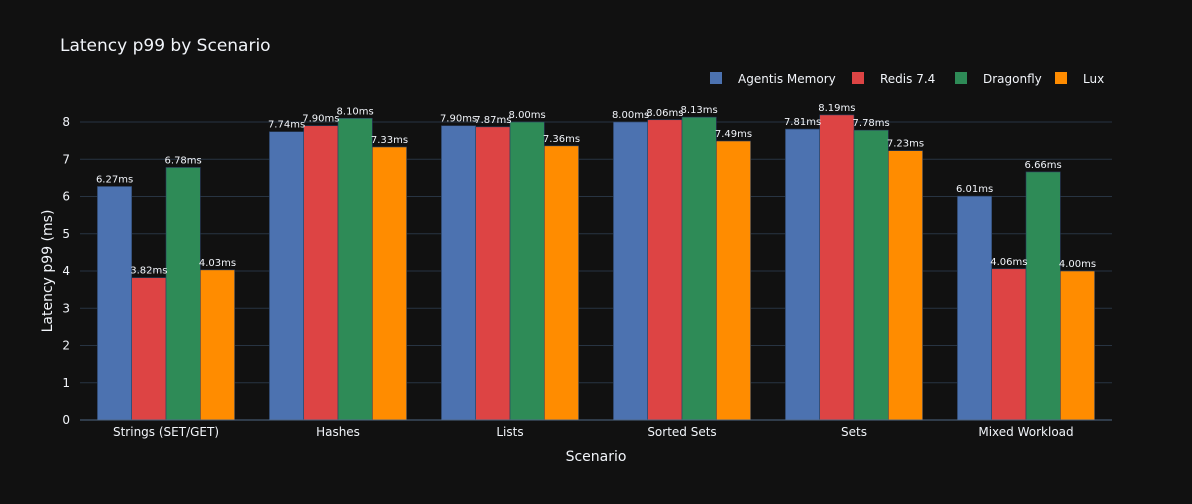 The image size is (1192, 504). I want to click on data-label: 7.87ms, so click(492, 120).